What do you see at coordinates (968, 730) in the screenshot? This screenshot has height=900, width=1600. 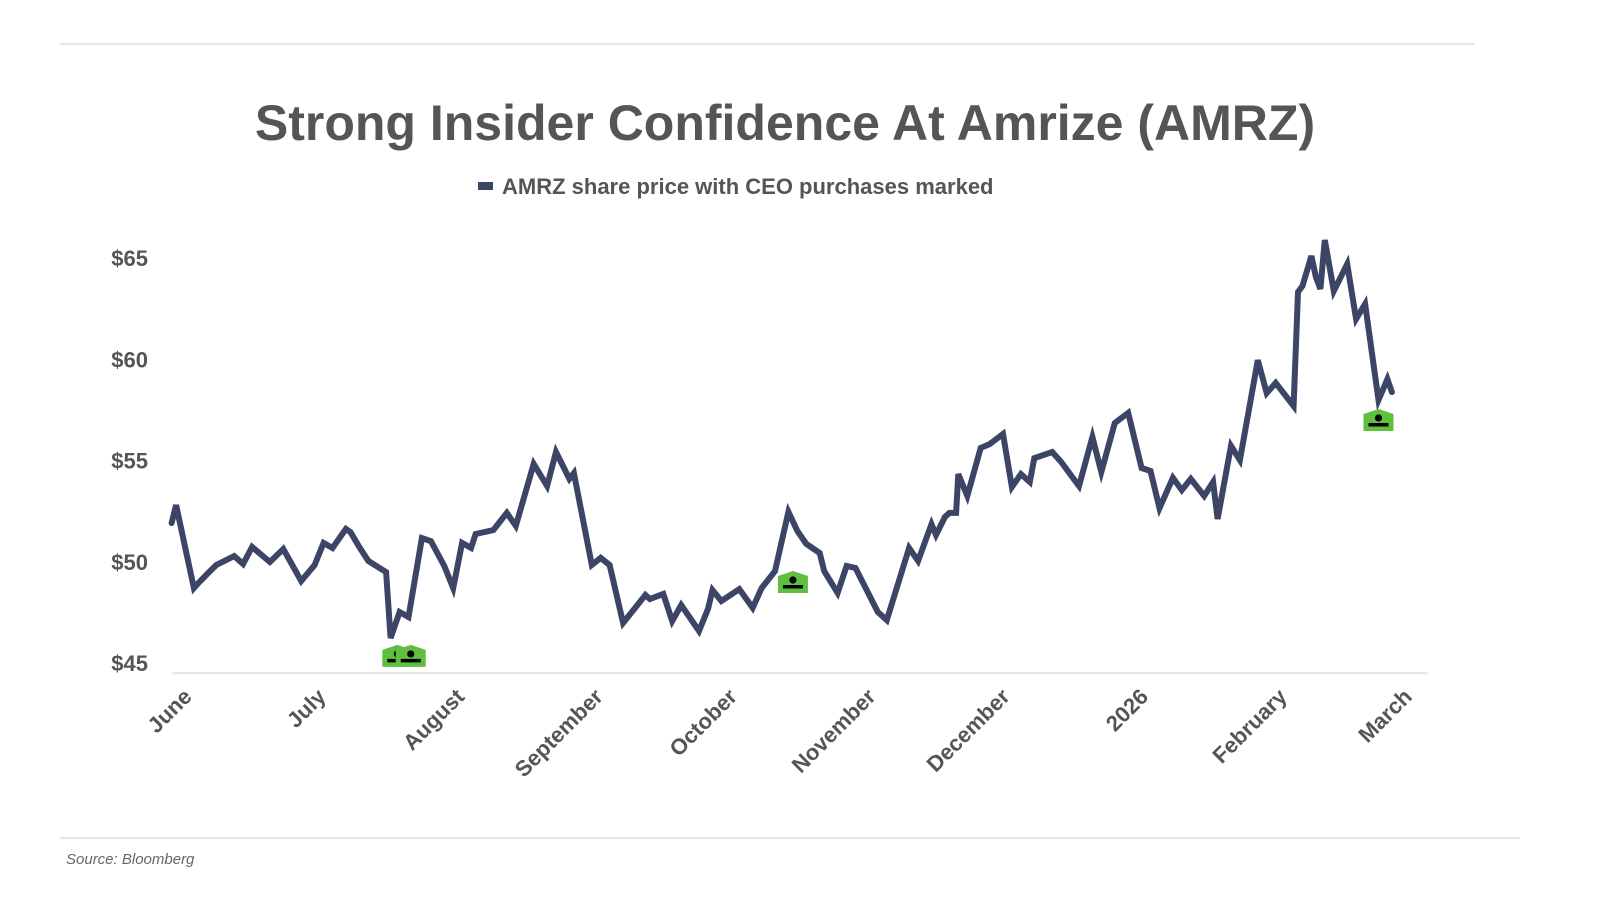 I see `x-tick-label: December` at bounding box center [968, 730].